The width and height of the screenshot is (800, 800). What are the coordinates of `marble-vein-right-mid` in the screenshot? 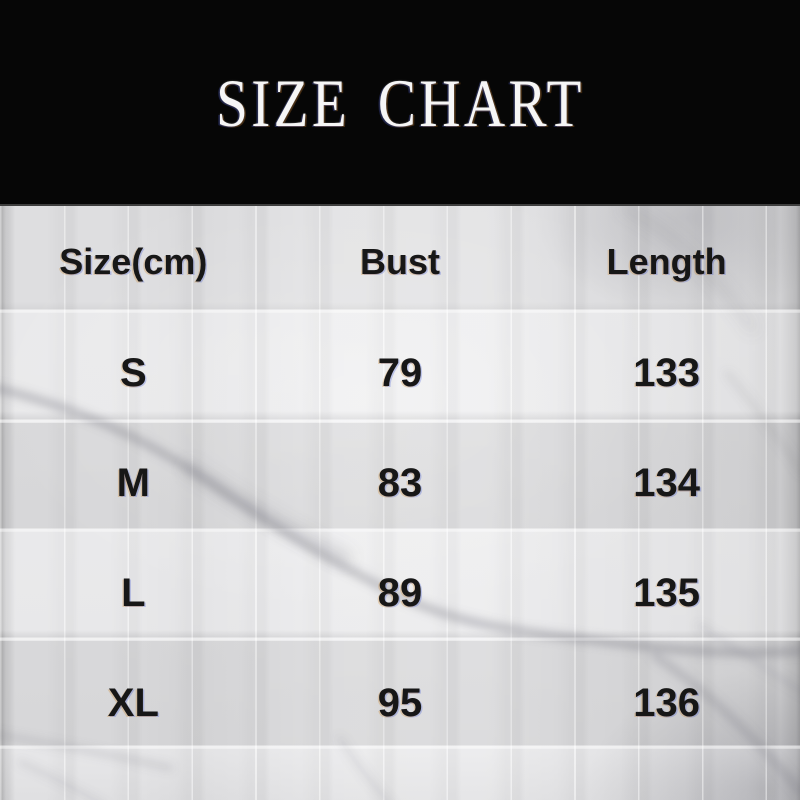 It's located at (762, 422).